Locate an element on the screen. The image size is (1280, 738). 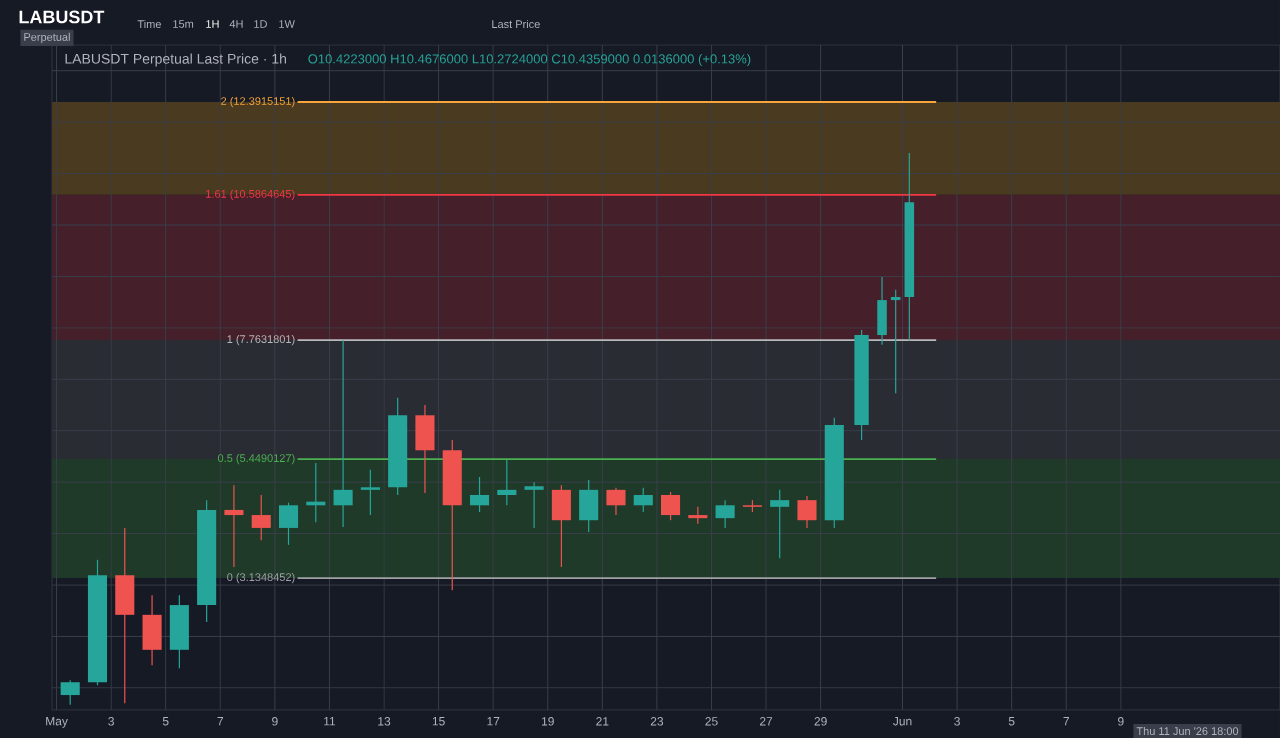
text: 1W is located at coordinates (287, 24).